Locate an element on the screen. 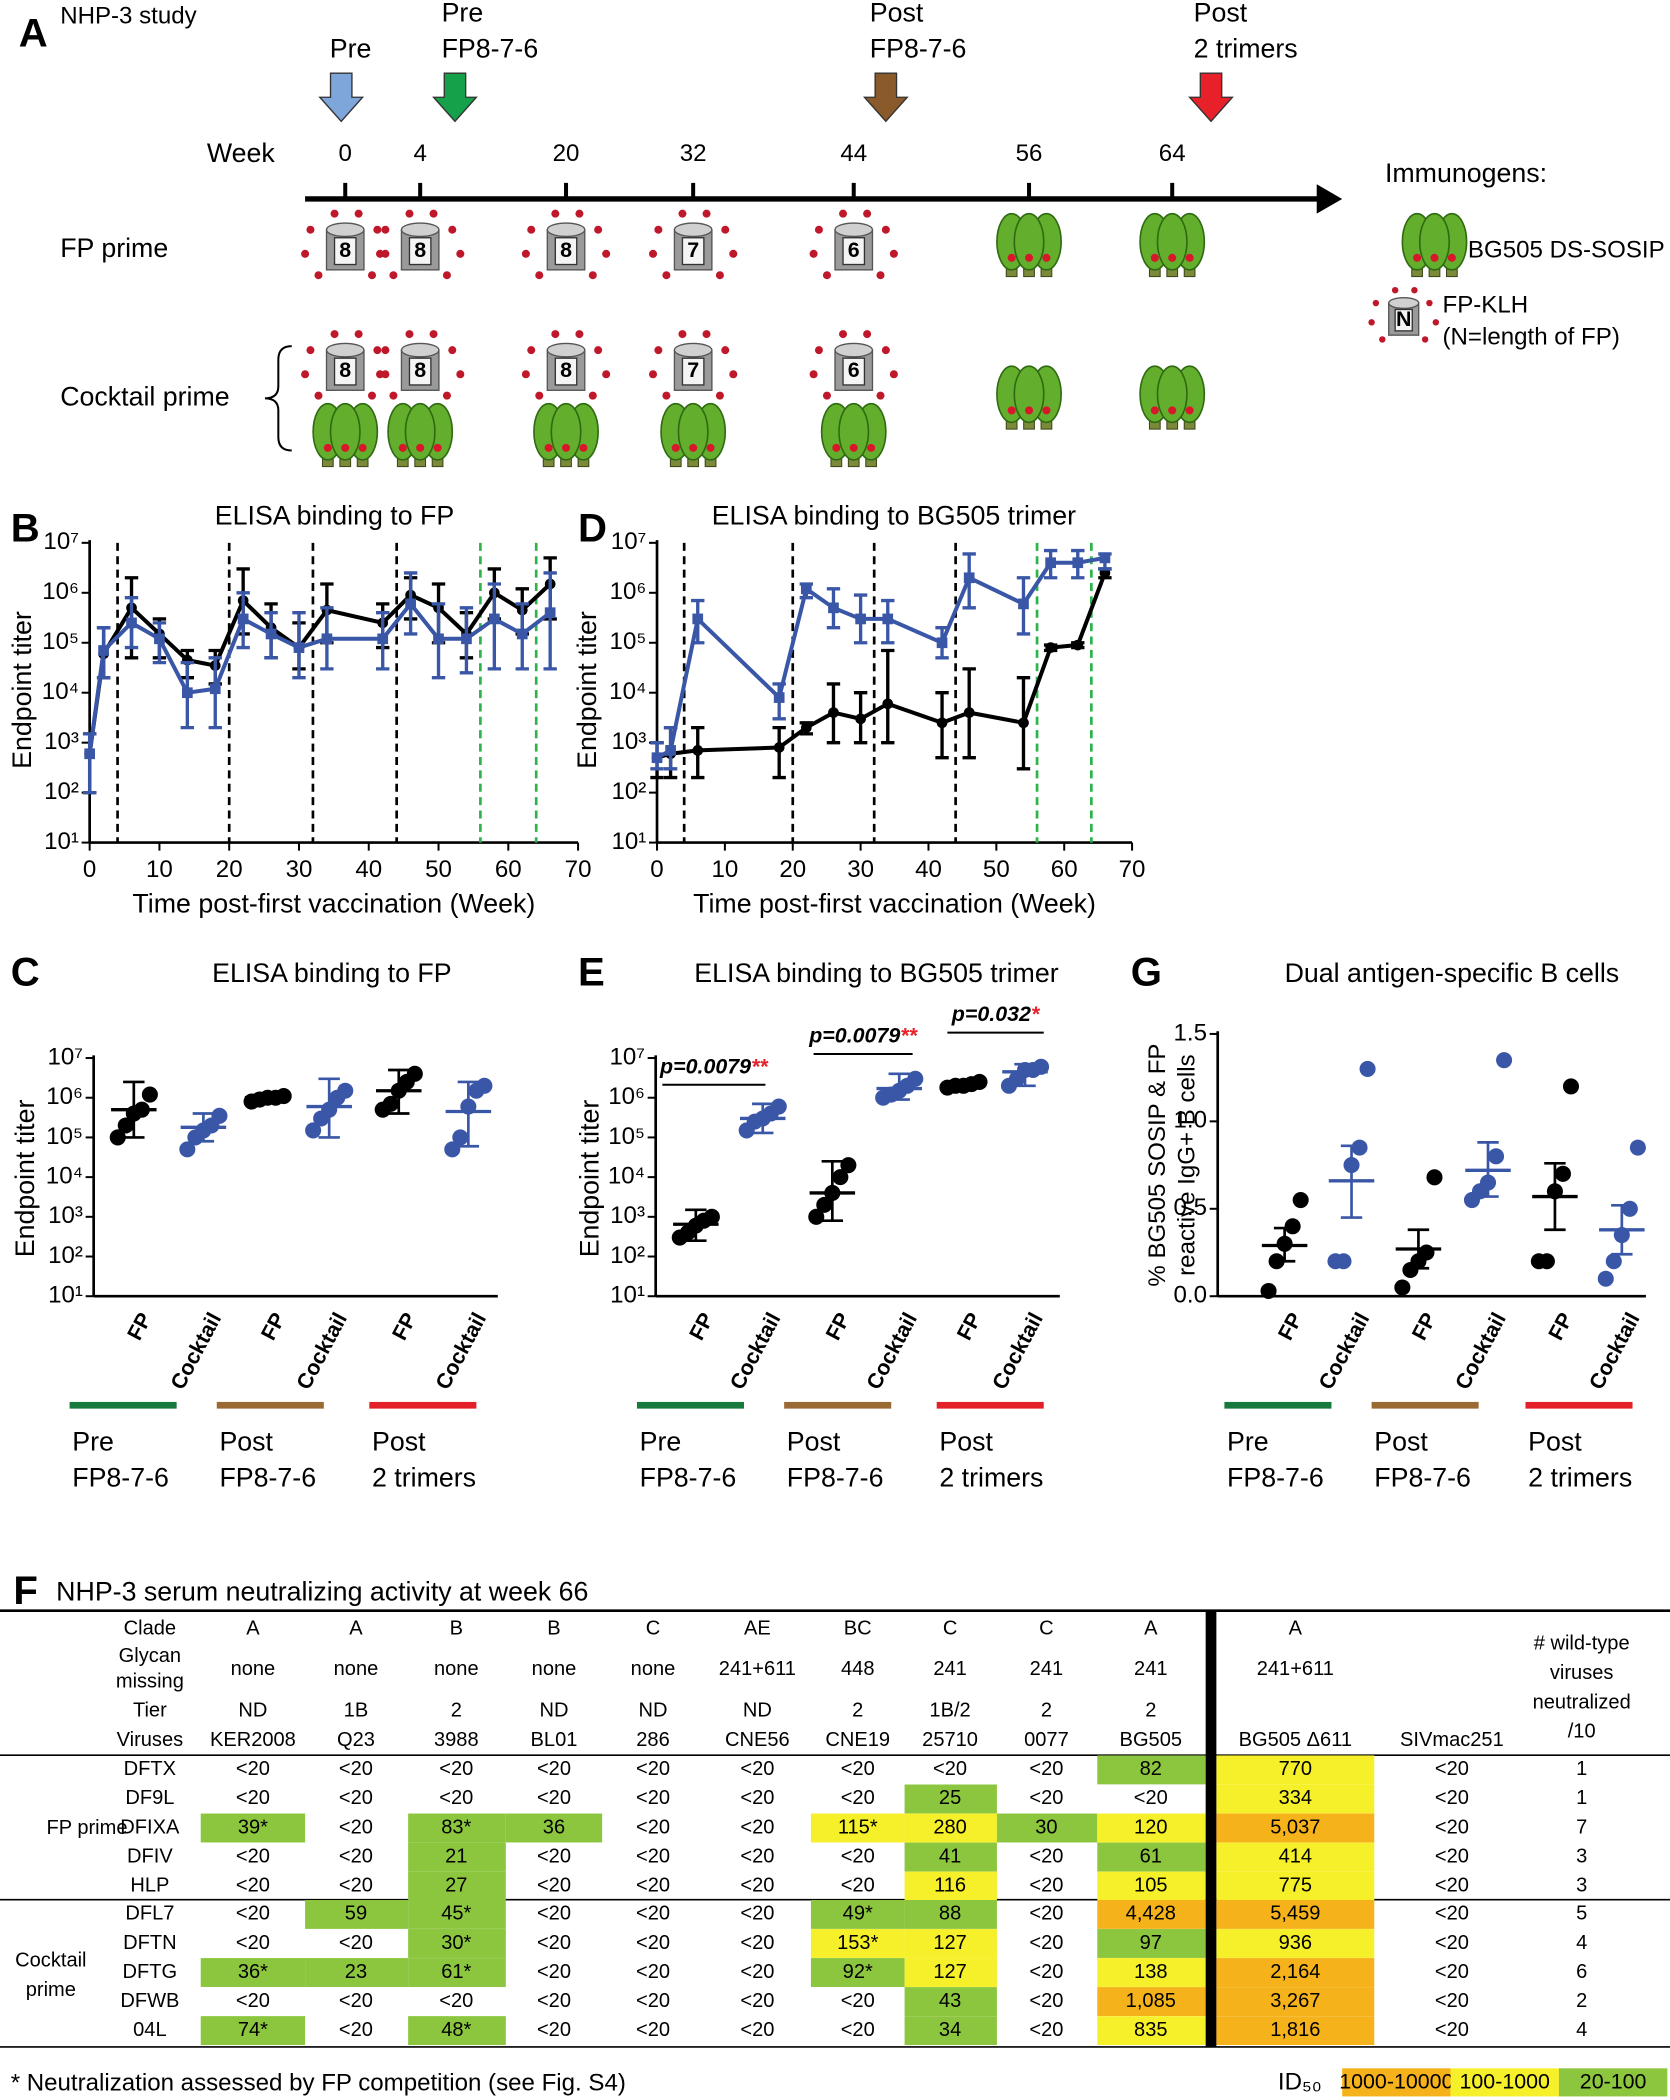 Image resolution: width=1670 pixels, height=2100 pixels. group-bar is located at coordinates (1278, 1405).